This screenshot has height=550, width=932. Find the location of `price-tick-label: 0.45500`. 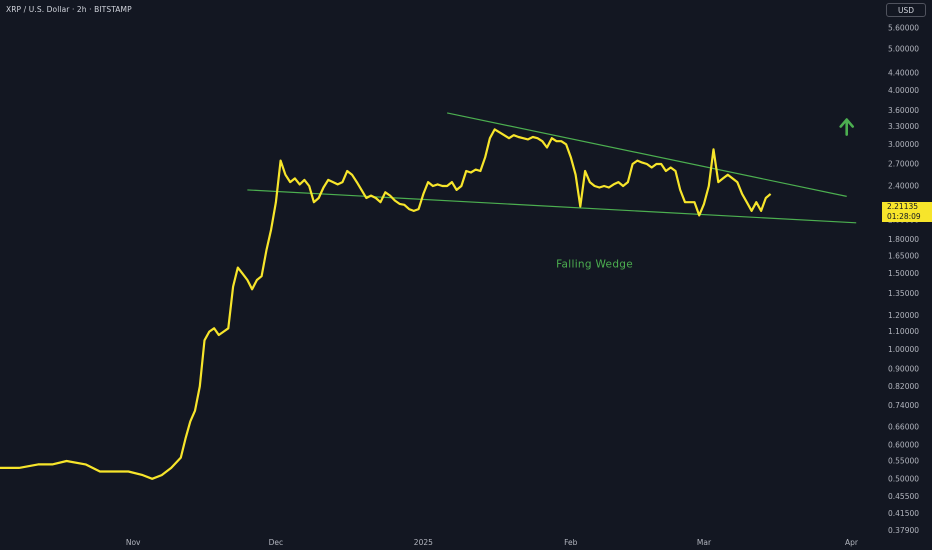

price-tick-label: 0.45500 is located at coordinates (903, 496).